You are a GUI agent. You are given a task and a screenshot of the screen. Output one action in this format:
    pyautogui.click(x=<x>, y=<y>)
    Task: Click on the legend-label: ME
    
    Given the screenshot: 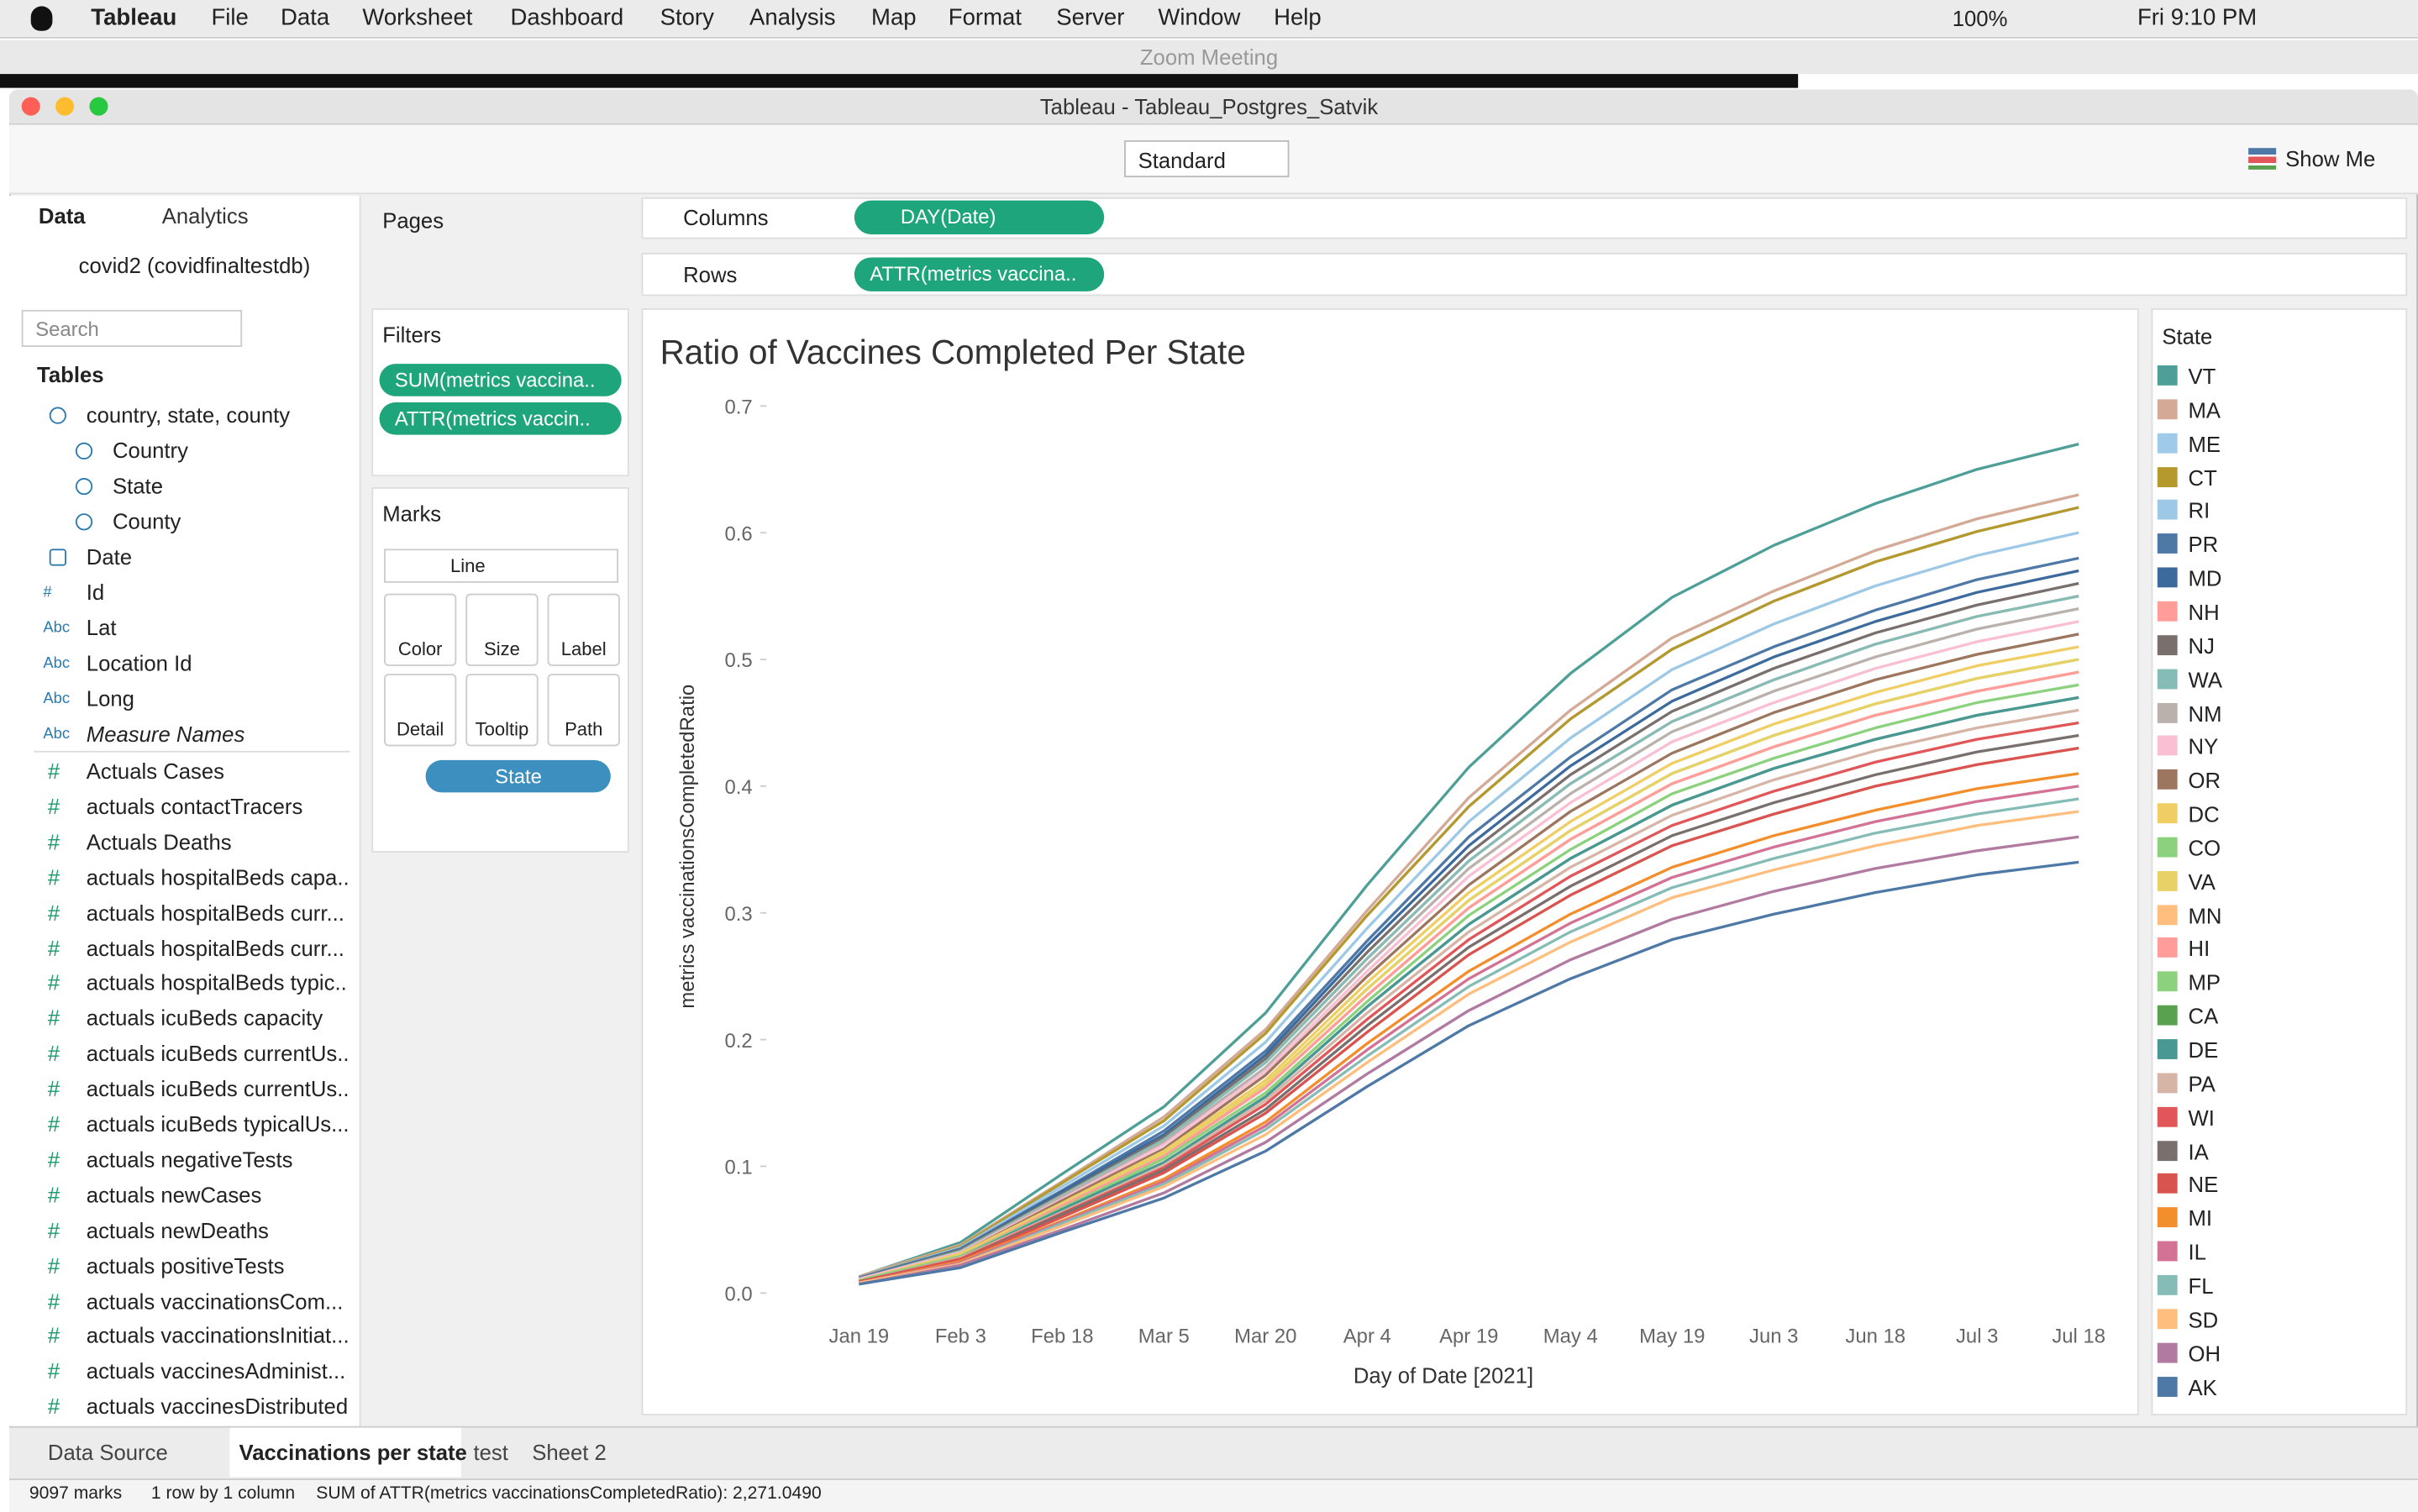 What is the action you would take?
    pyautogui.click(x=2204, y=443)
    